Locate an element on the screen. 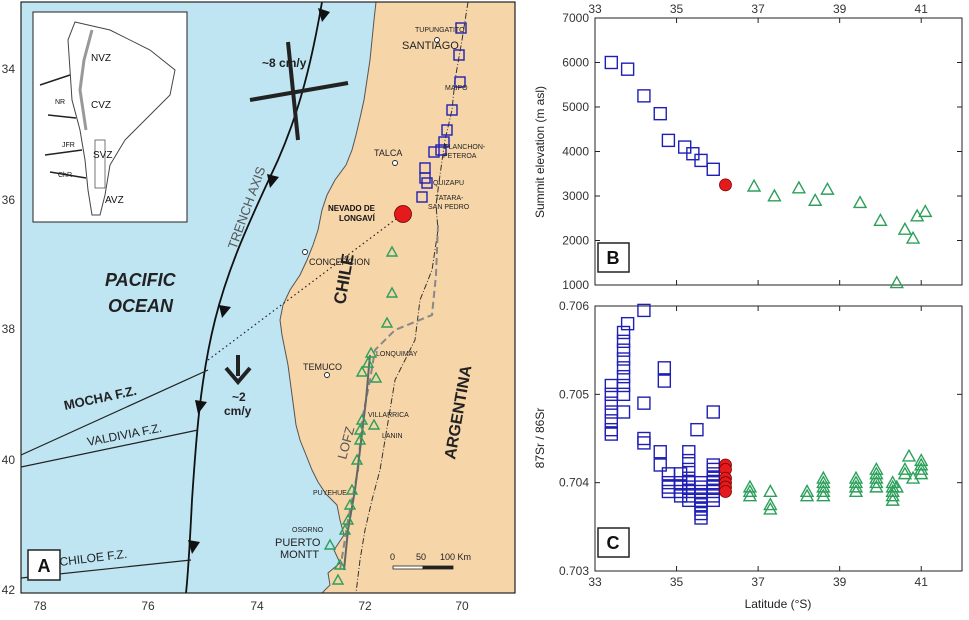  valdivia-fz-line is located at coordinates (110, 448).